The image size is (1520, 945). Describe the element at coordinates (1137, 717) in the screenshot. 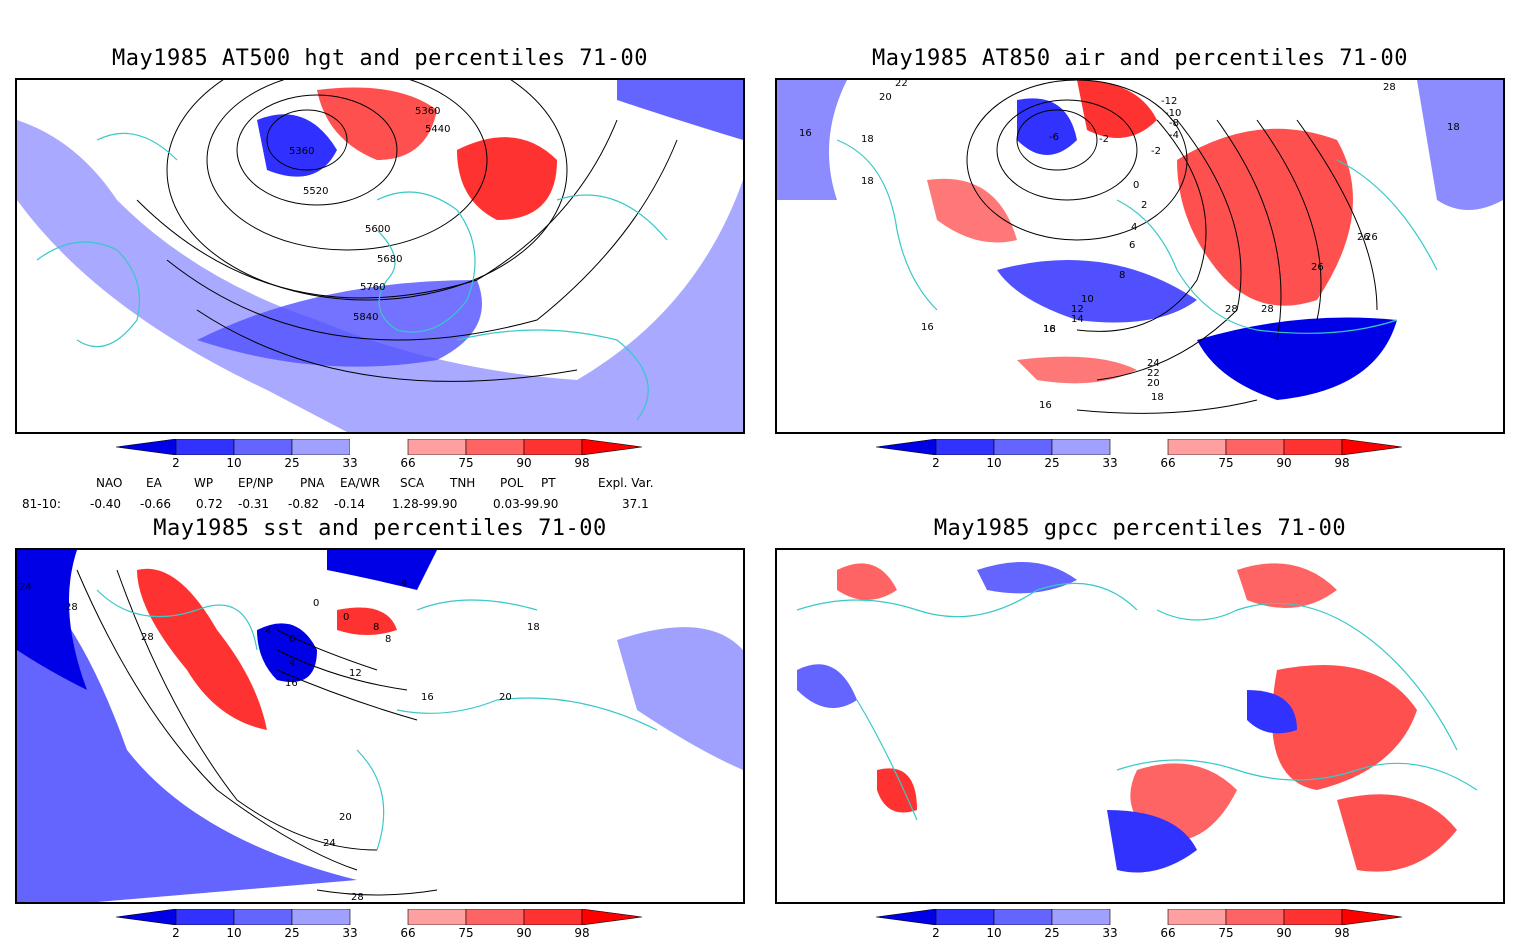

I see `map-gpcc` at that location.